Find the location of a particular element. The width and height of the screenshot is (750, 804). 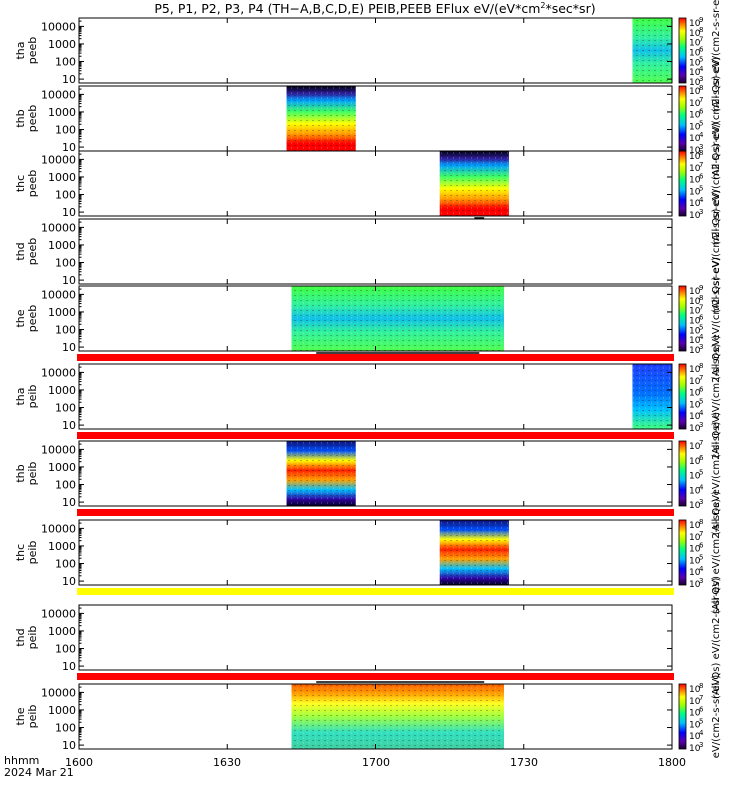

panel-ylabel-probe: thc is located at coordinates (20, 552).